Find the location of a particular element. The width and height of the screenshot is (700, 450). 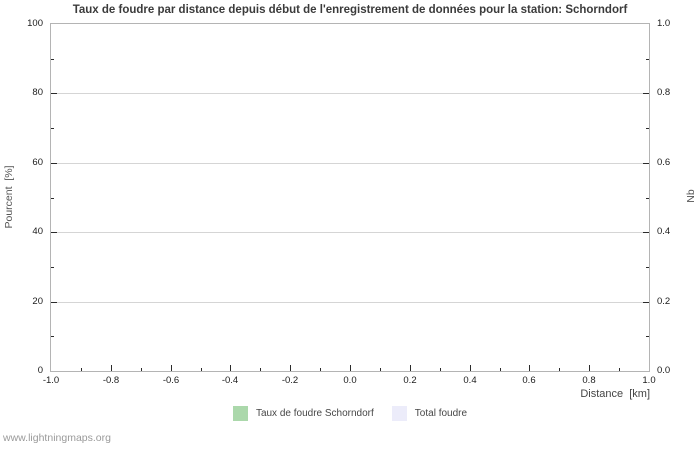

x-tick-label: 0.6 is located at coordinates (529, 380).